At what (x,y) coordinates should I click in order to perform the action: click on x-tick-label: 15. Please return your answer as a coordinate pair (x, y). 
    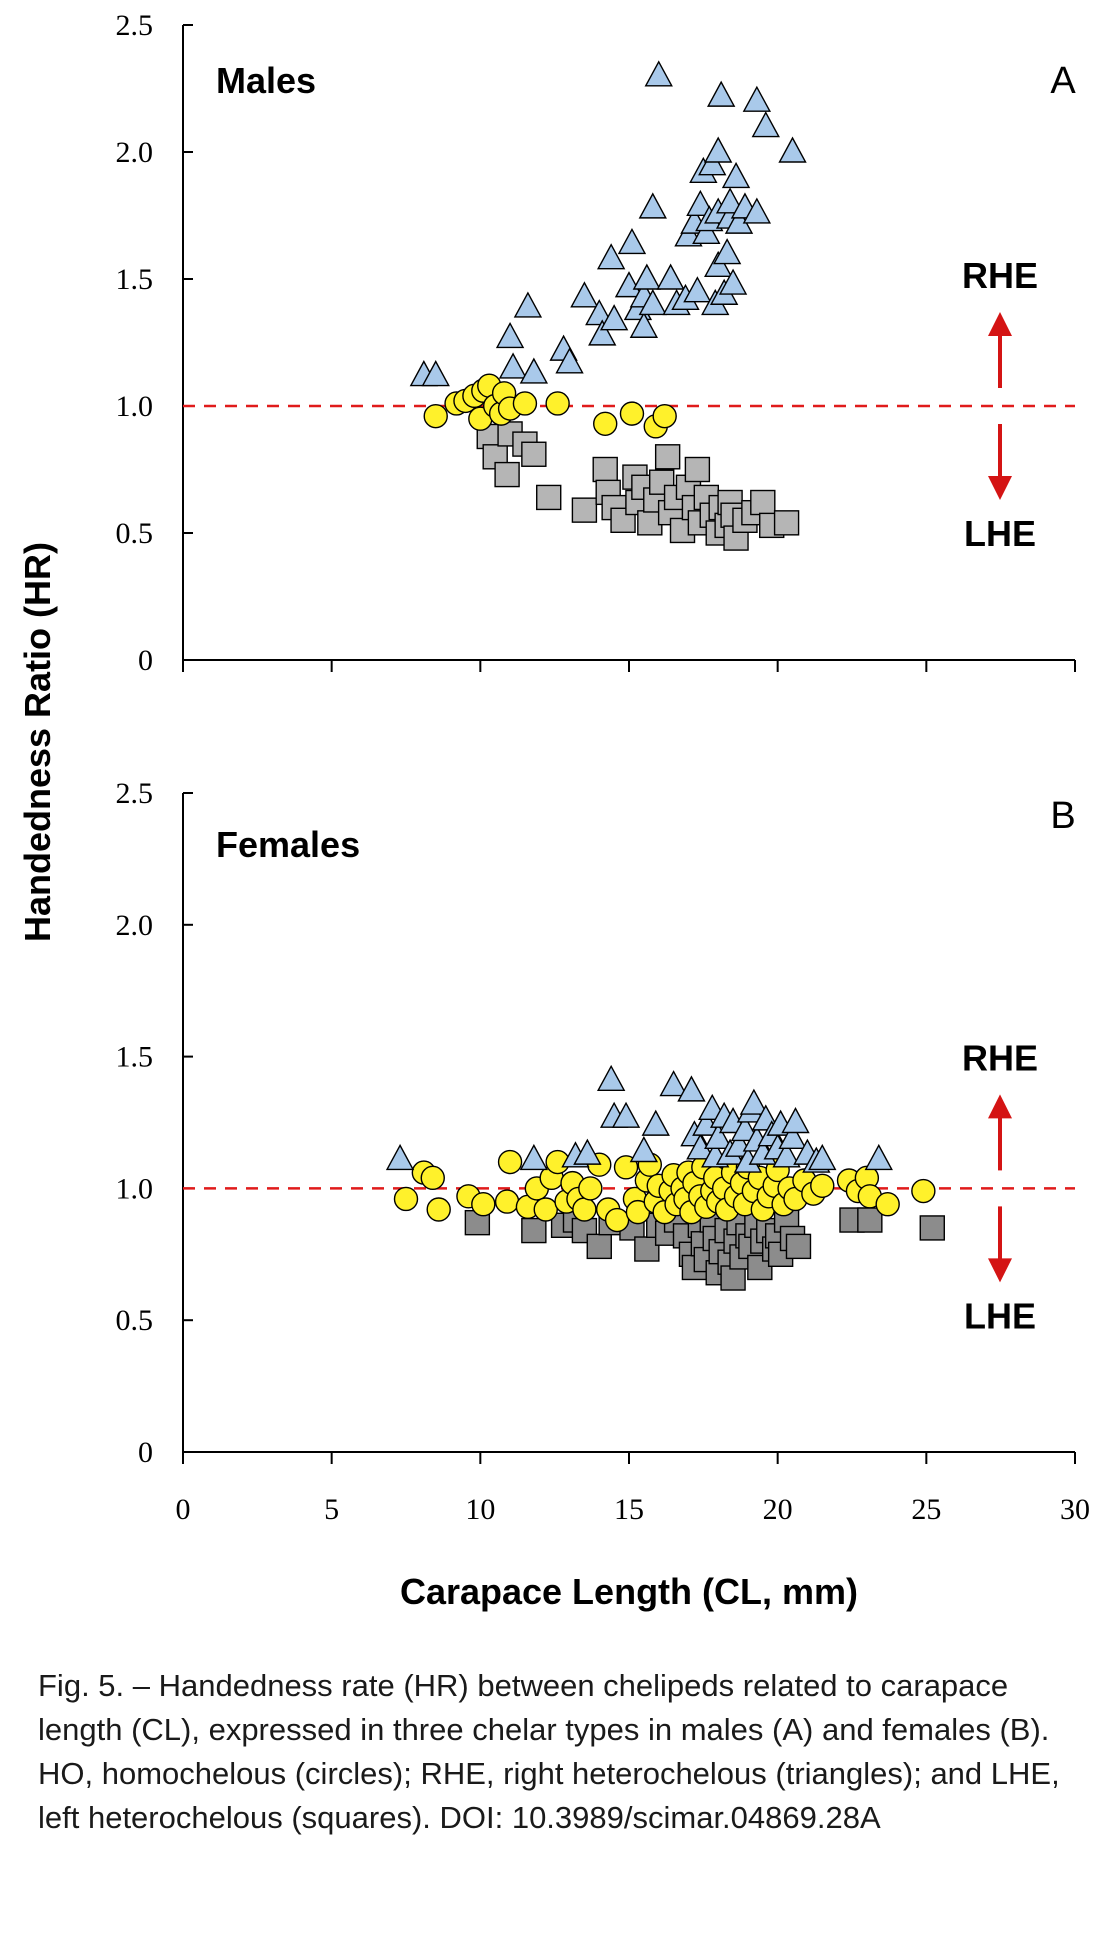
    Looking at the image, I should click on (629, 1509).